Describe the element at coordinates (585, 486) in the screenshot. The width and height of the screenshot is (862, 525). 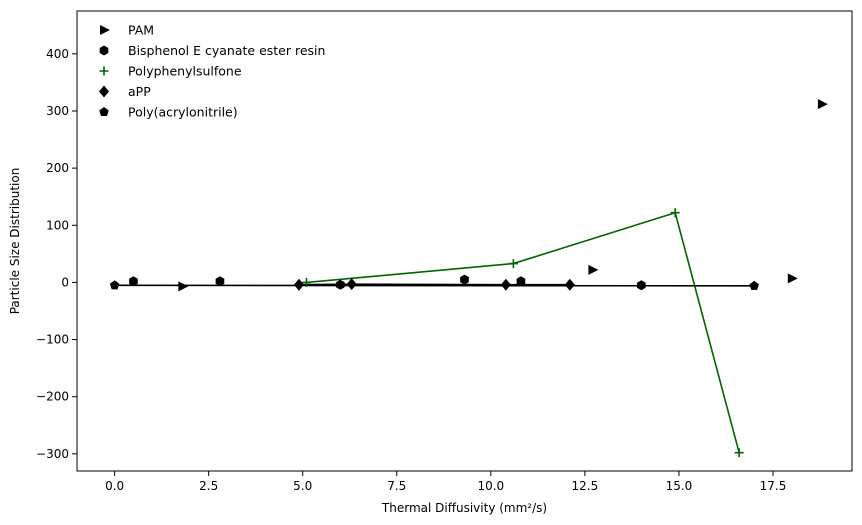
I see `x-tick-label: 12.5` at that location.